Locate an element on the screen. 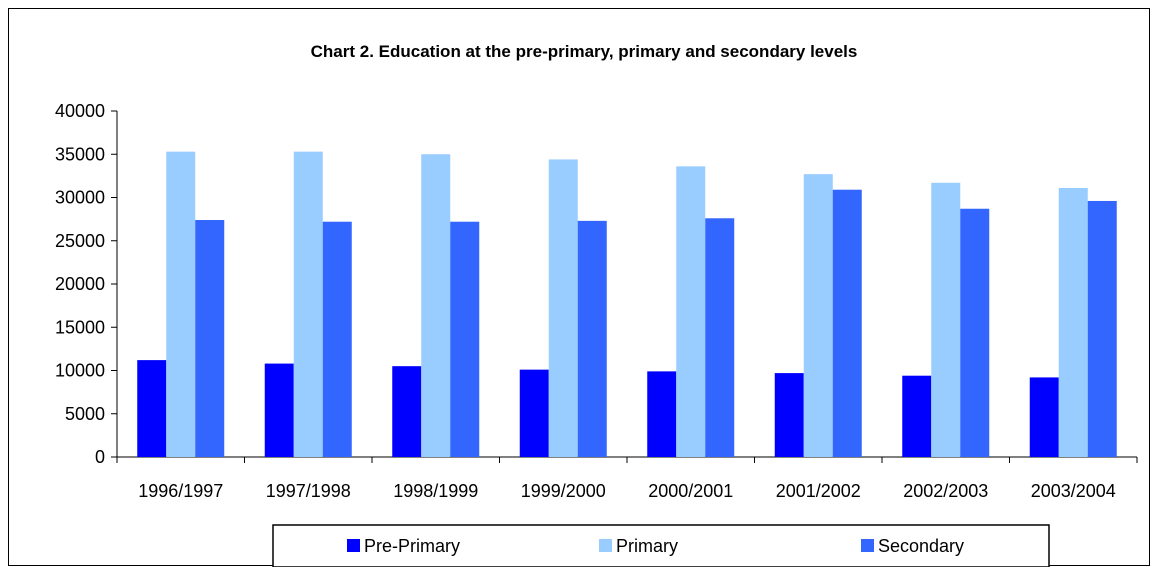 The image size is (1156, 567). legend: Pre-Primary Primary Secondary is located at coordinates (661, 545).